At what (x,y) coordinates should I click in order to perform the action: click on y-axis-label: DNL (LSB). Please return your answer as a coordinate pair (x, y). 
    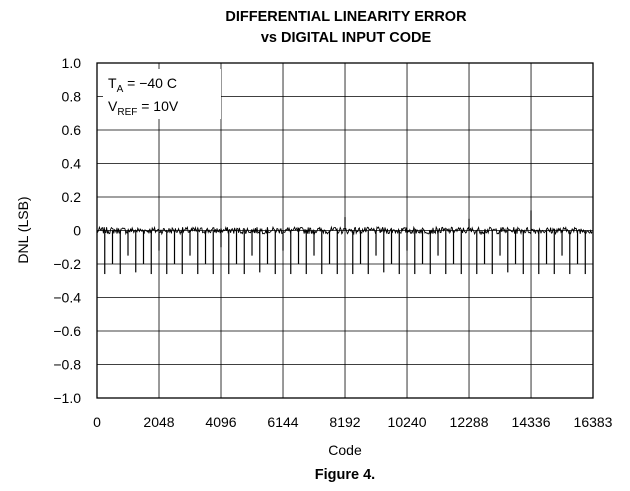
    Looking at the image, I should click on (23, 229).